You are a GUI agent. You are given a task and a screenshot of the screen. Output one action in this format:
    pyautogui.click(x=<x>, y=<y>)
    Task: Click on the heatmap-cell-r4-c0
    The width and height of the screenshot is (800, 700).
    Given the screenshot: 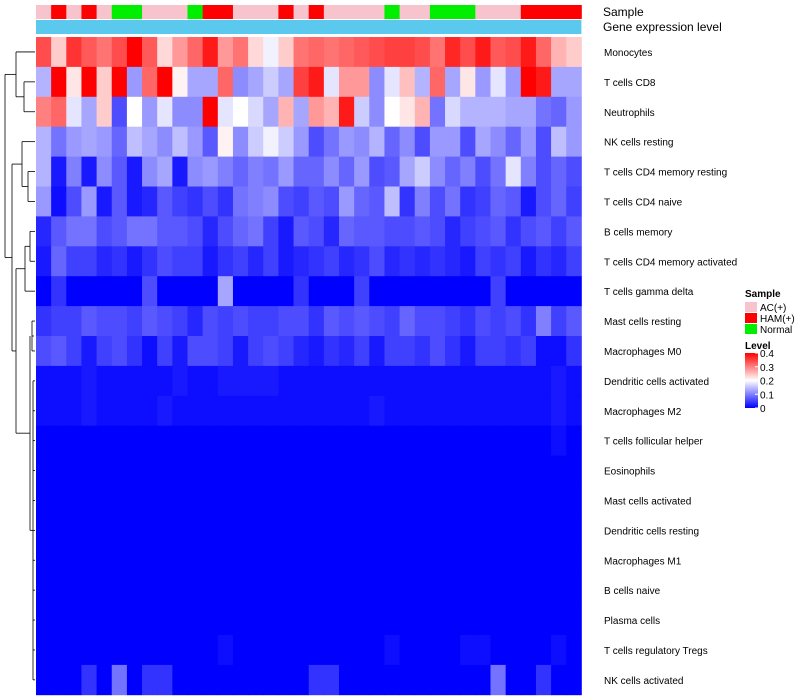 What is the action you would take?
    pyautogui.click(x=44, y=171)
    